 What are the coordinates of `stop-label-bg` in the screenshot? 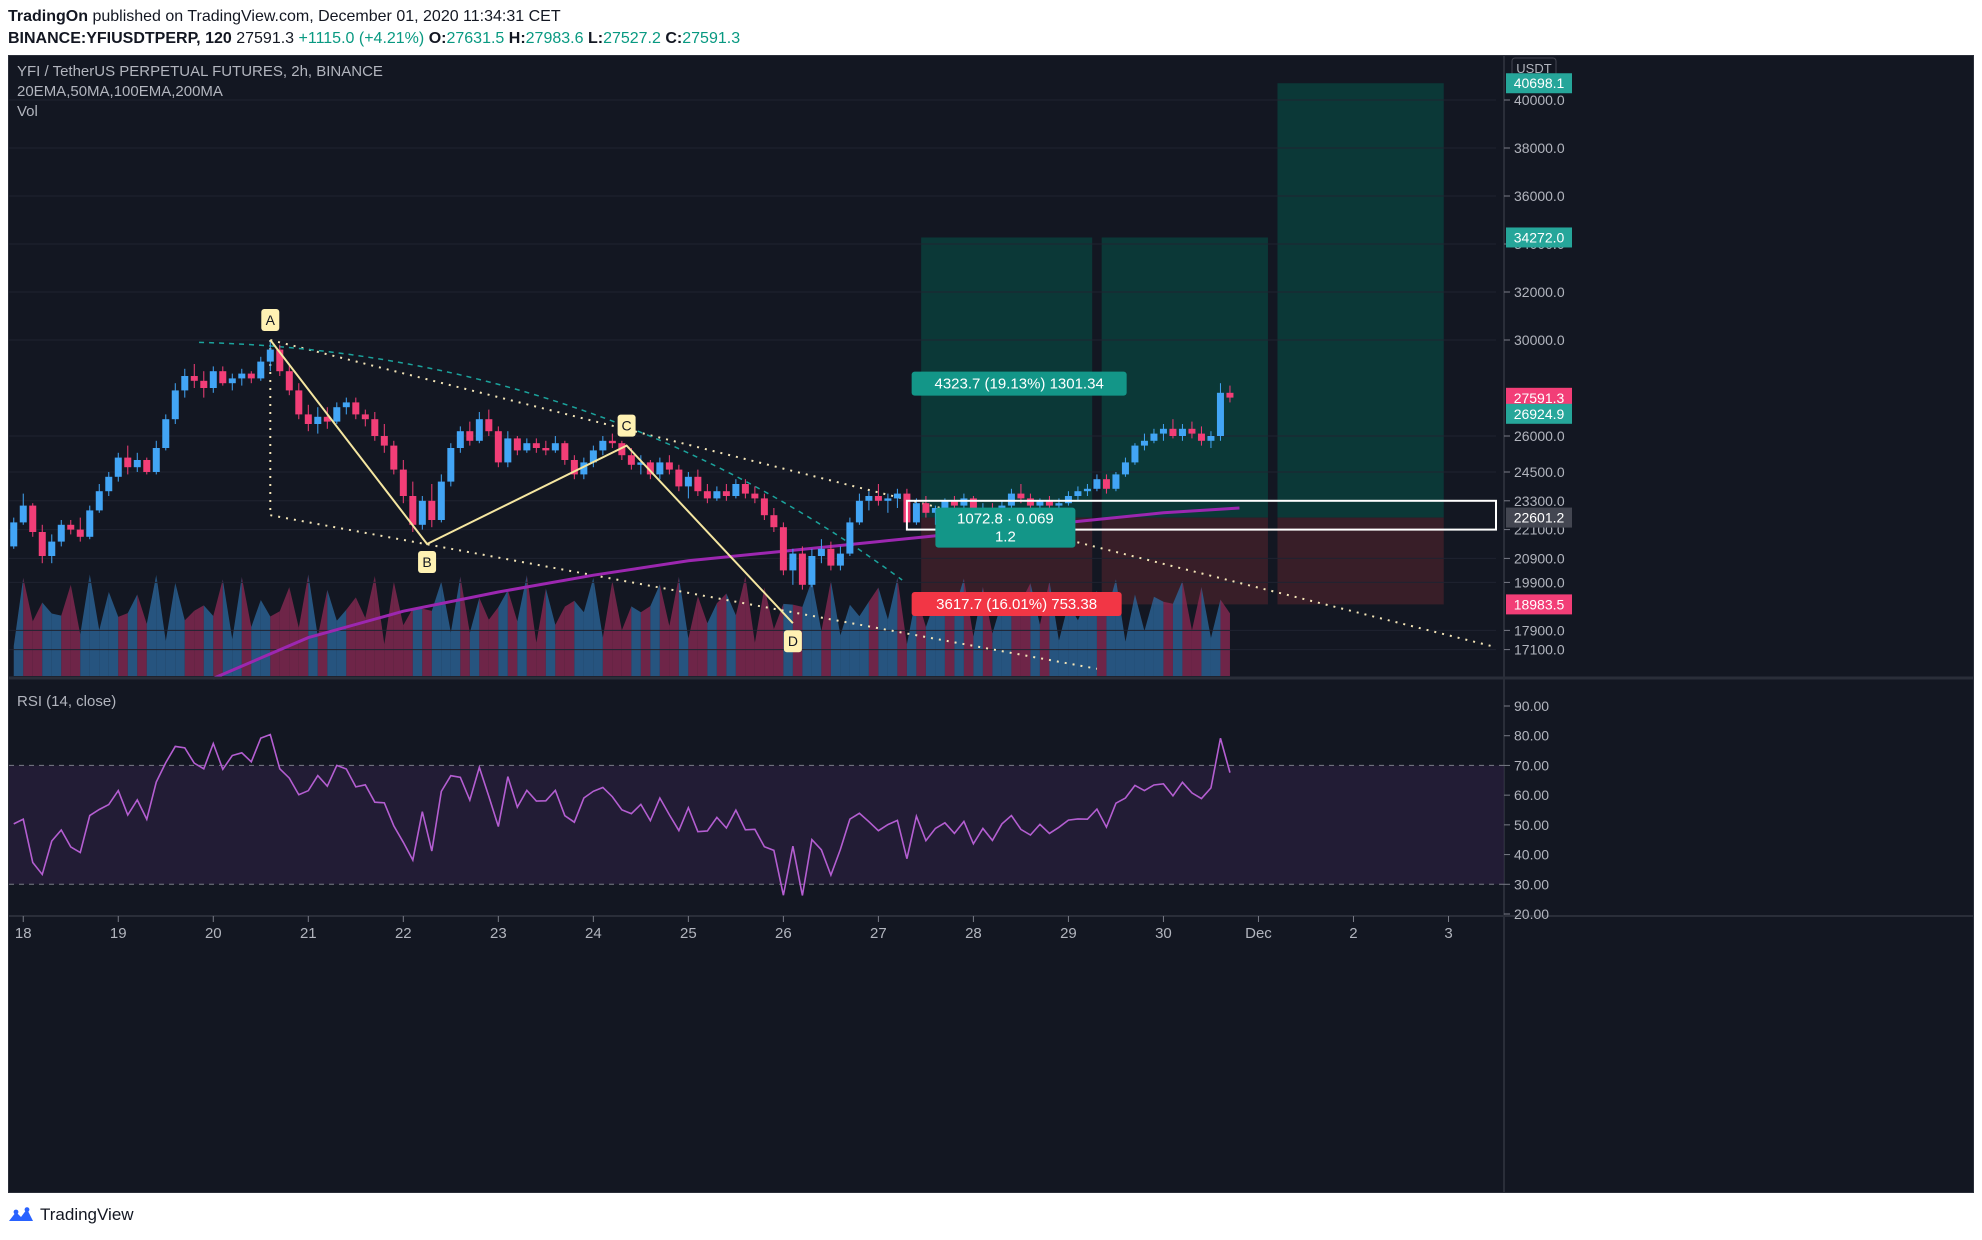 It's located at (1016, 604).